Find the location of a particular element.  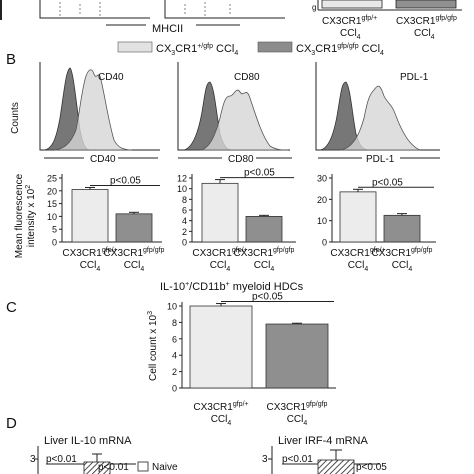

panel-b-letter: B is located at coordinates (11, 59).